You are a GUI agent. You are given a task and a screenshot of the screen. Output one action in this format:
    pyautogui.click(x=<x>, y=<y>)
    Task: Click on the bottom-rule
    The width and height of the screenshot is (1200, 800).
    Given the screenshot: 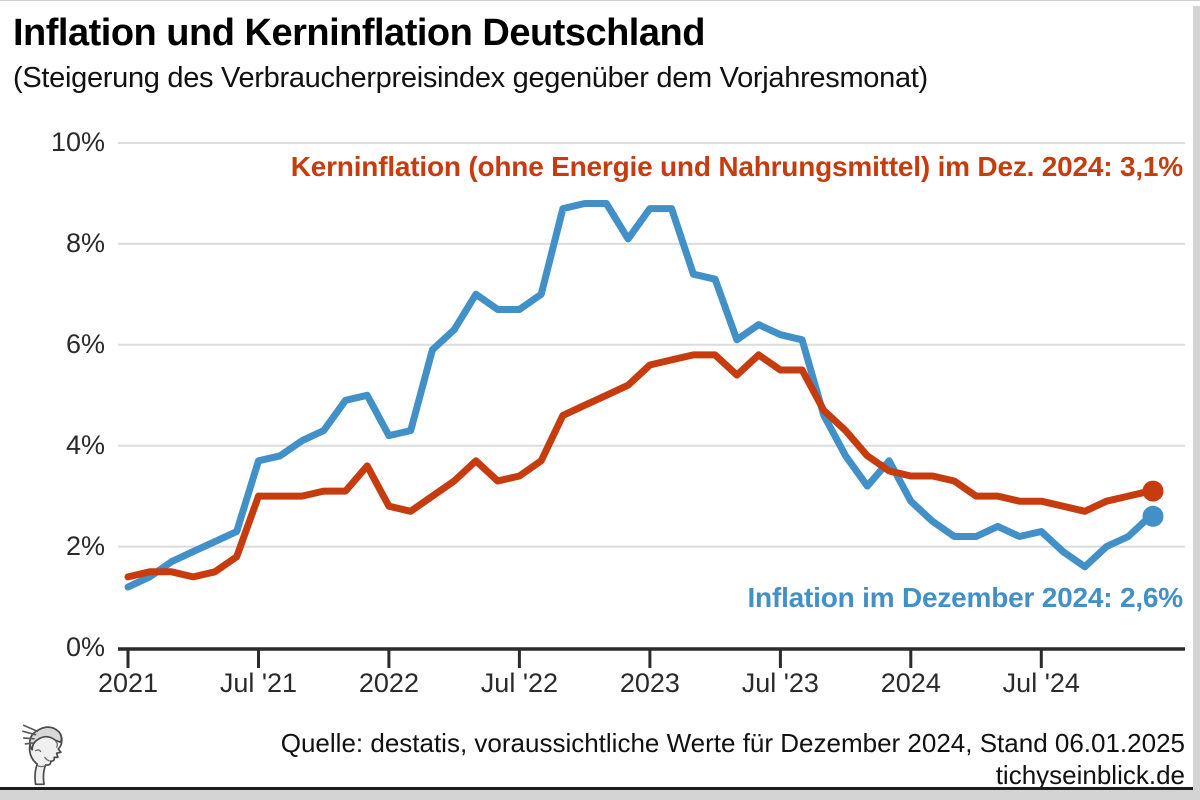 What is the action you would take?
    pyautogui.click(x=596, y=788)
    